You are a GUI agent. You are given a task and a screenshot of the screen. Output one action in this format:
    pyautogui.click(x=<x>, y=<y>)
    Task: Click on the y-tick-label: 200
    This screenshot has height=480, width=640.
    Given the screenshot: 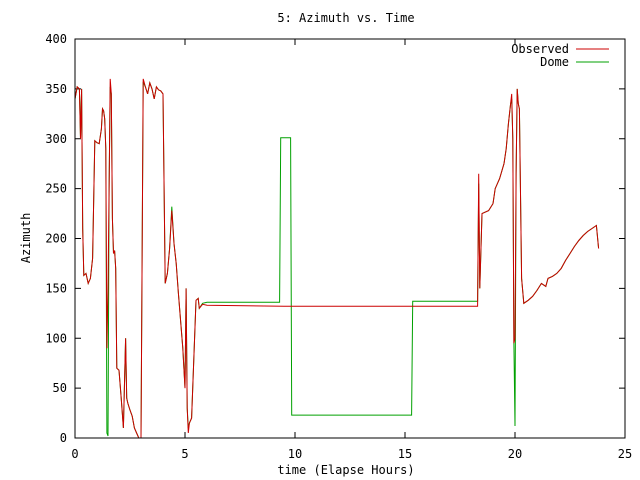 What is the action you would take?
    pyautogui.click(x=56, y=239)
    